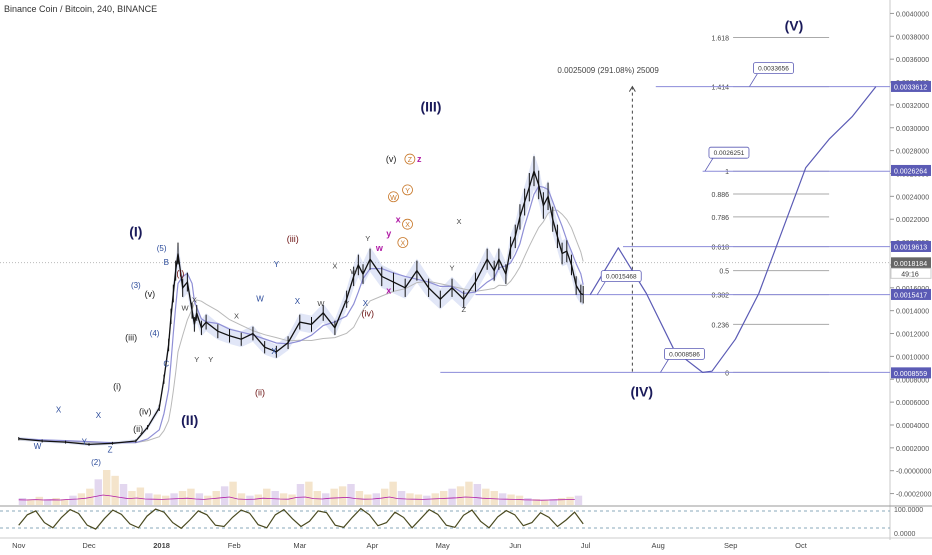 Image resolution: width=932 pixels, height=555 pixels. What do you see at coordinates (135, 231) in the screenshot?
I see `wave-label: (I)` at bounding box center [135, 231].